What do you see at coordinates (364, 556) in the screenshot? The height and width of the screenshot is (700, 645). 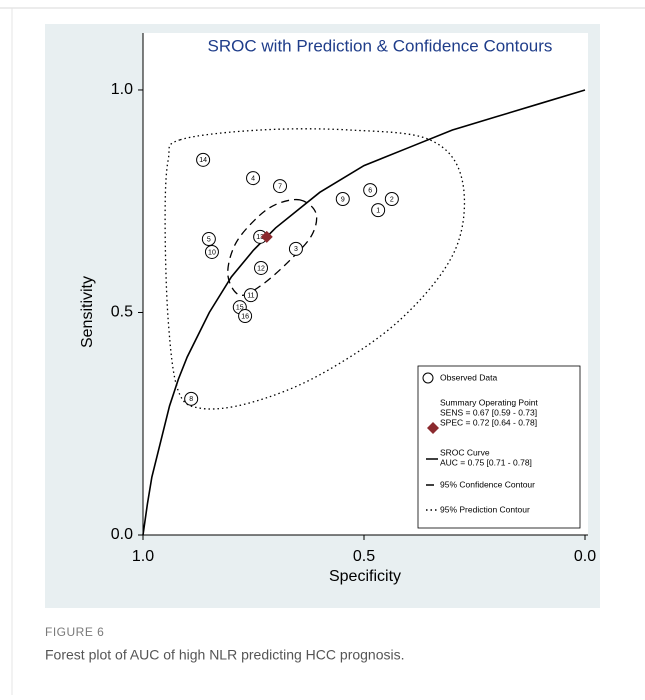 I see `x-tick-label: 0.5` at bounding box center [364, 556].